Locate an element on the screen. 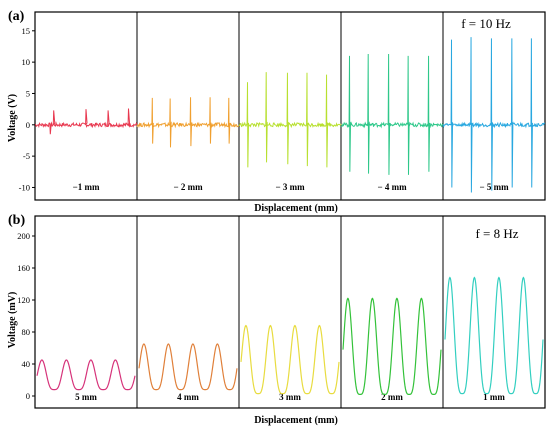 Image resolution: width=550 pixels, height=430 pixels. b-segment-label: 5 mm is located at coordinates (86, 397).